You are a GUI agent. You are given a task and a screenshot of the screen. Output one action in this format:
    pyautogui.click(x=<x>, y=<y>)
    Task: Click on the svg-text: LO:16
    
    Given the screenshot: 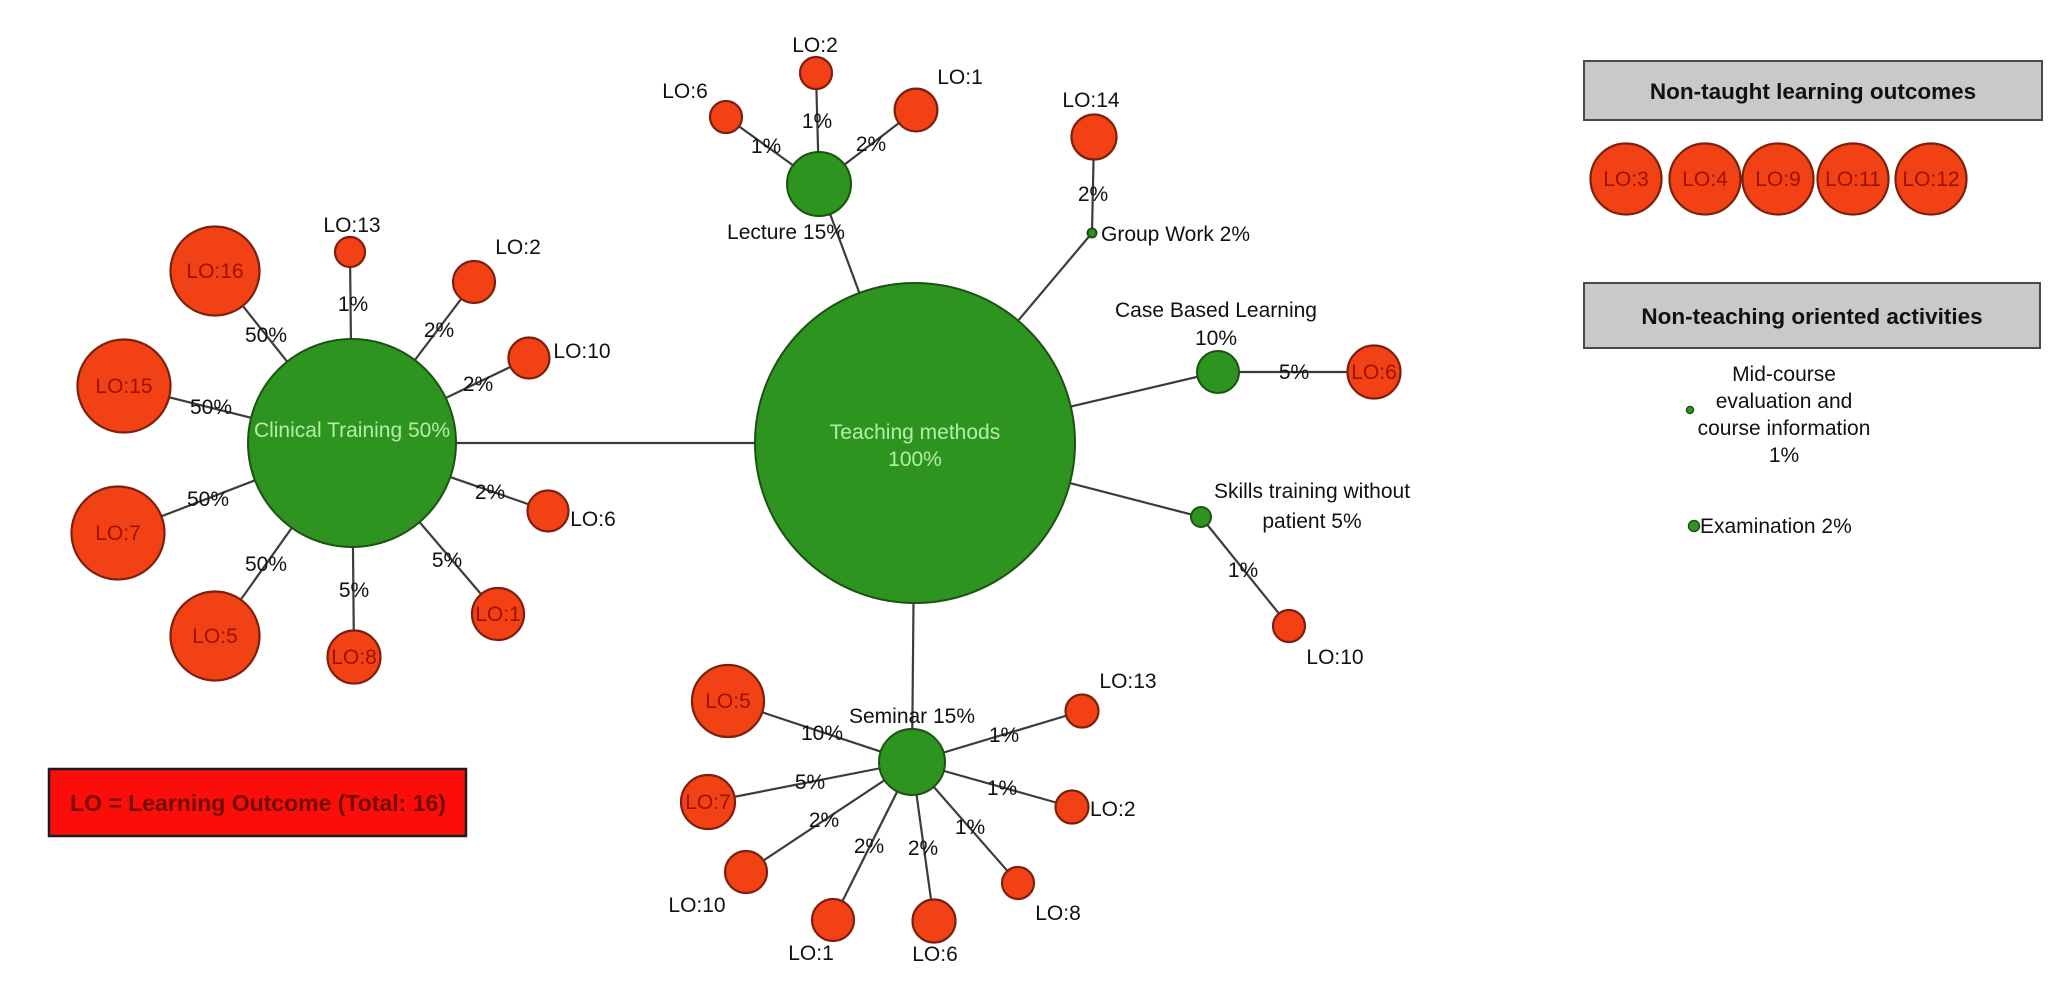 What is the action you would take?
    pyautogui.click(x=214, y=271)
    